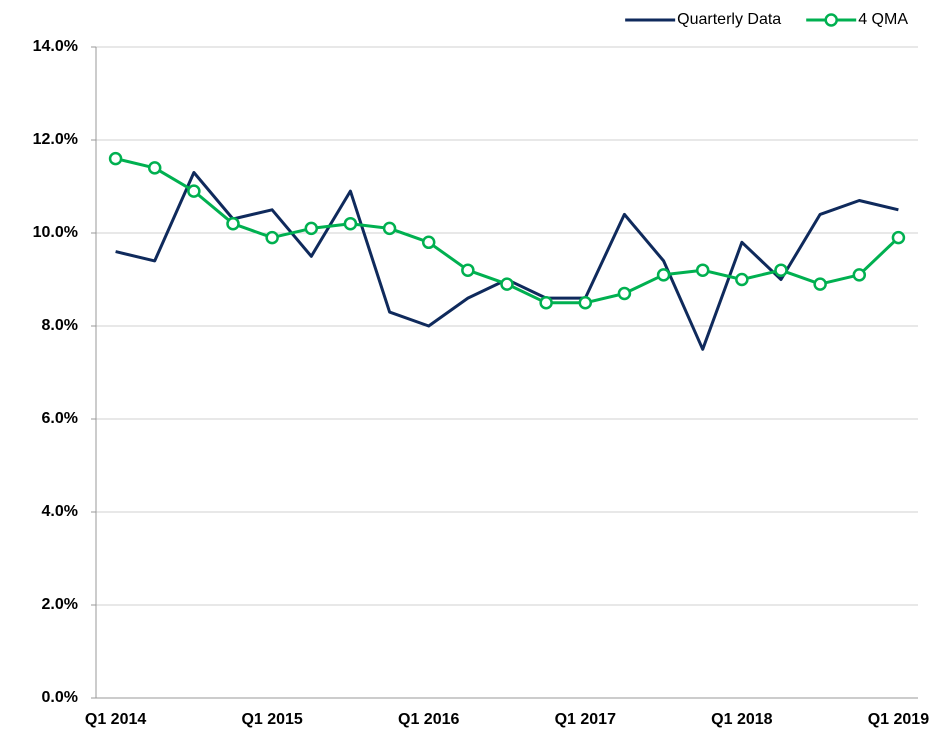 The height and width of the screenshot is (734, 943). I want to click on y-tick-label: 2.0%, so click(60, 604).